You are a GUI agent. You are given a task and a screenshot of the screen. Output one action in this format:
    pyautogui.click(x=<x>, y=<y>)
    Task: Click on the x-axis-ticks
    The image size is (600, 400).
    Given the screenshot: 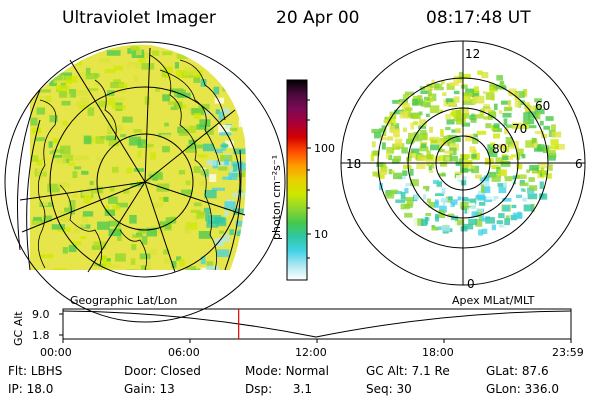 What is the action you would take?
    pyautogui.click(x=315, y=328)
    